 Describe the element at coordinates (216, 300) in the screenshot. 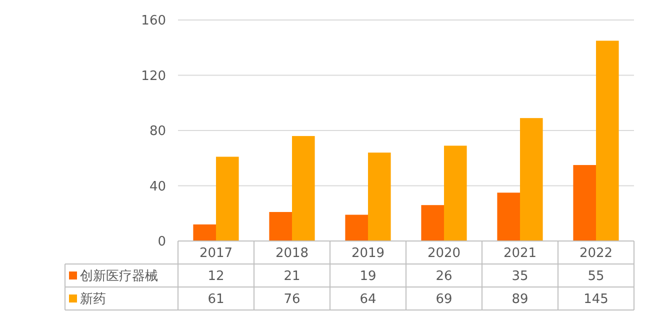

I see `data-label: 61` at that location.